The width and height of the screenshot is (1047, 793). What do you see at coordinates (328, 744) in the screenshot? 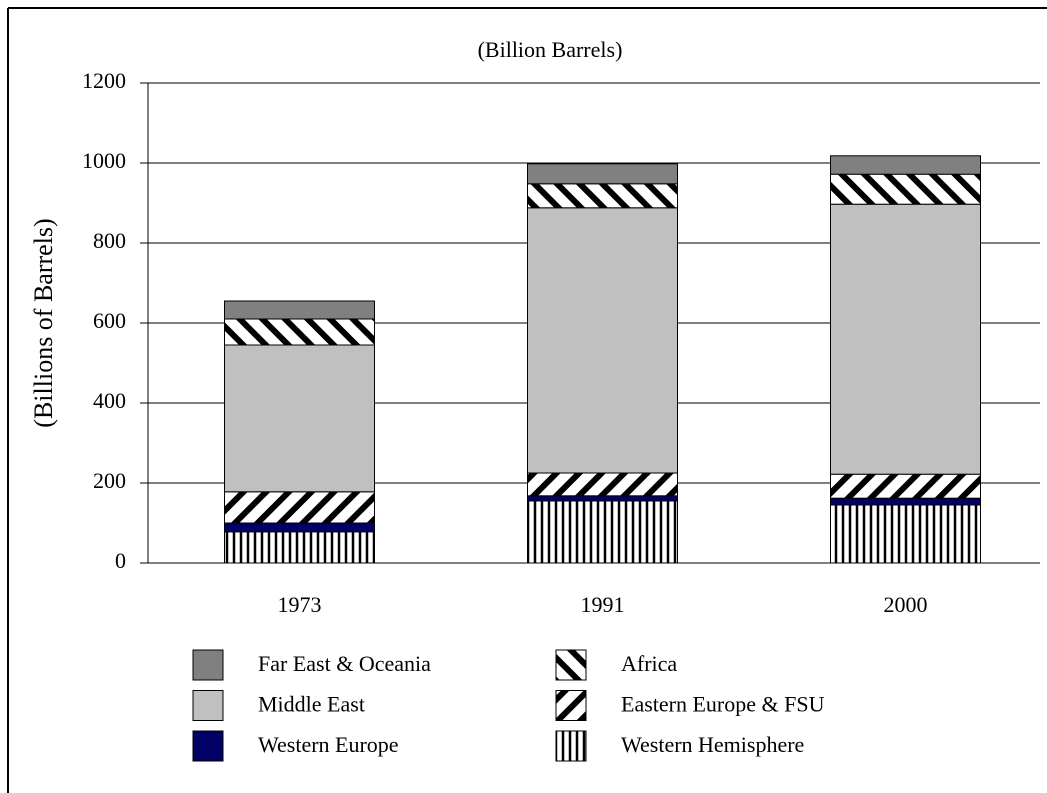
I see `legend-label: Western Europe` at bounding box center [328, 744].